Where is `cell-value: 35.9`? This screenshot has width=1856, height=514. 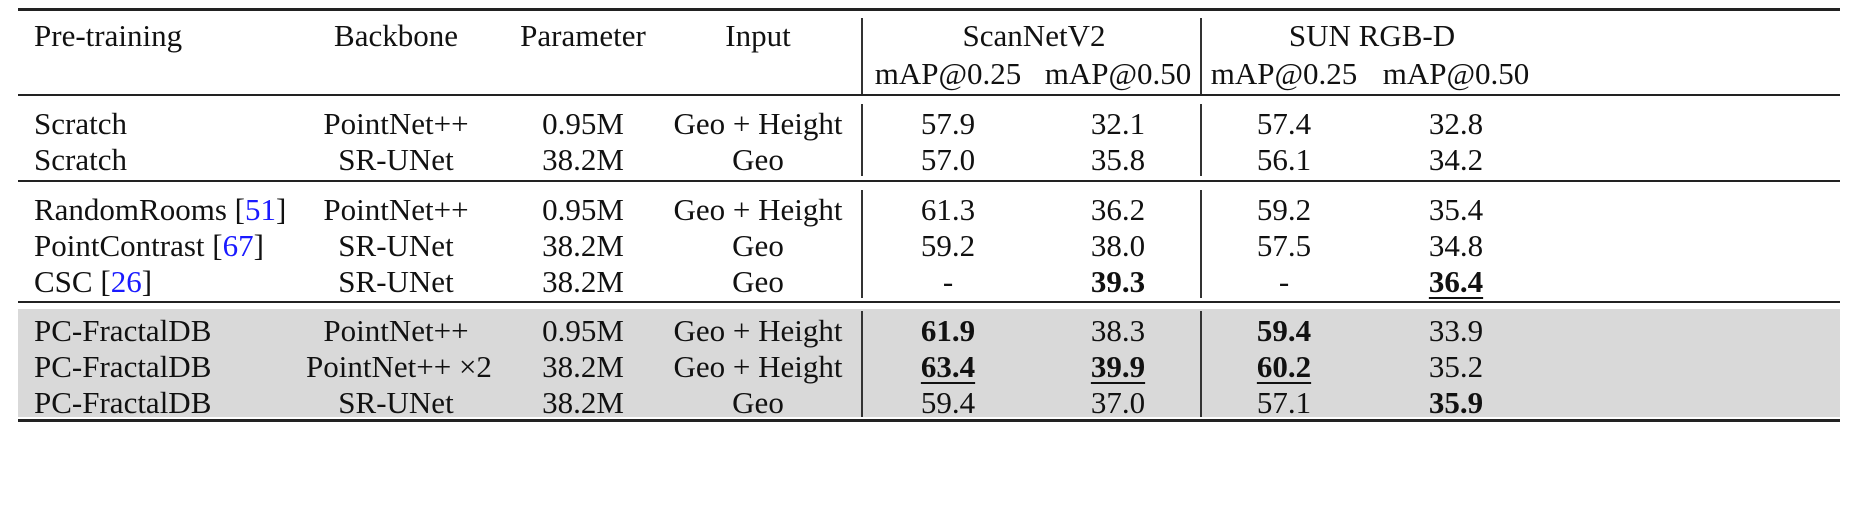
cell-value: 35.9 is located at coordinates (1456, 402).